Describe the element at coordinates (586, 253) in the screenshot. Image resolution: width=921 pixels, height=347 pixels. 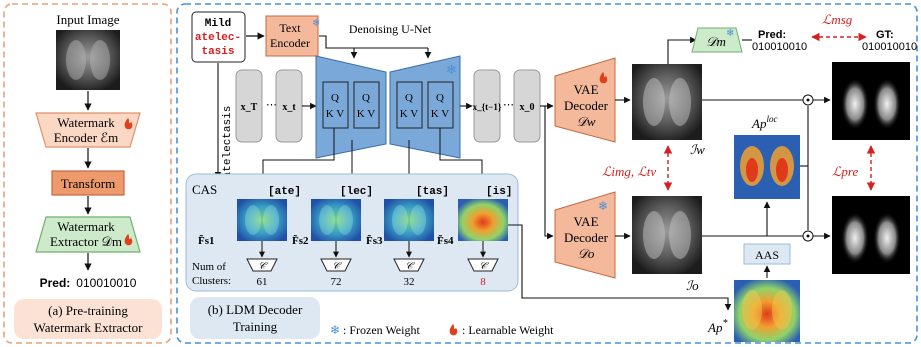
I see `svg-text: 𝒟o` at that location.